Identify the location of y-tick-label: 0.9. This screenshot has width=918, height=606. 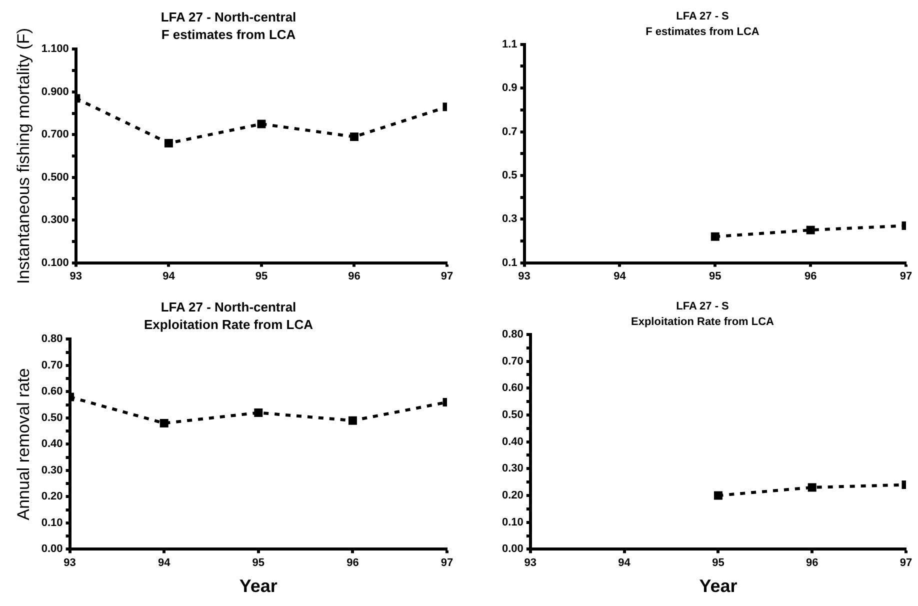
(510, 88).